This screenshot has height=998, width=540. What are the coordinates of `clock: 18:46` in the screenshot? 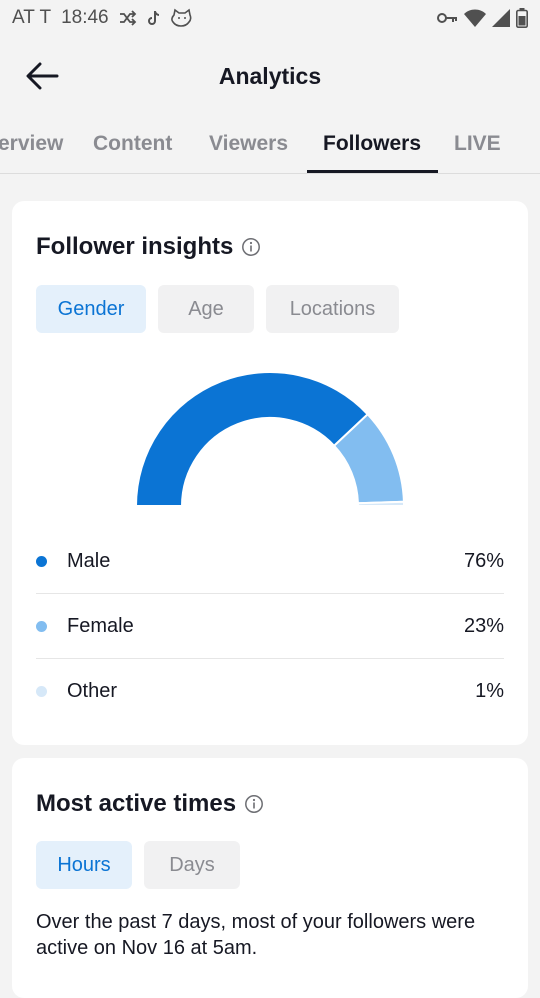 It's located at (85, 17).